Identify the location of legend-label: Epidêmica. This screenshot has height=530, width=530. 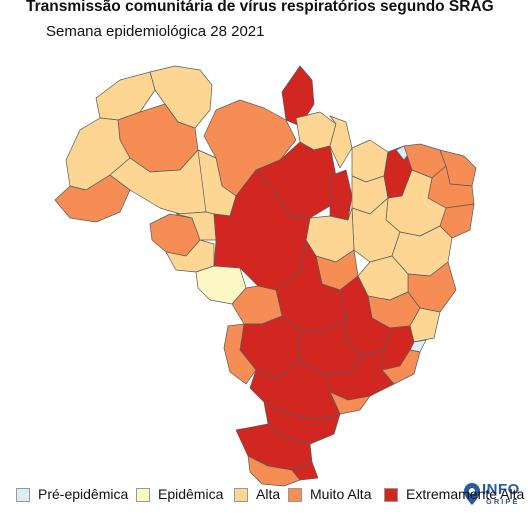
(191, 494).